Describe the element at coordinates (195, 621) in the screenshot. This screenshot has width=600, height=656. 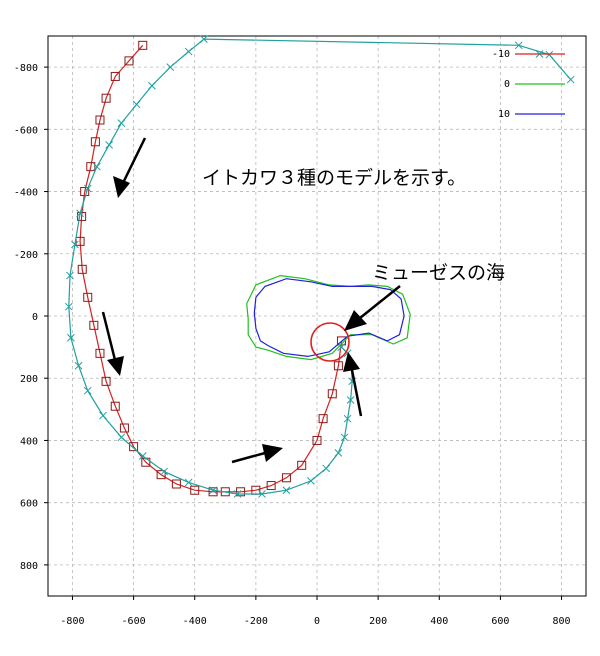
I see `x-tick-label-2: -400` at that location.